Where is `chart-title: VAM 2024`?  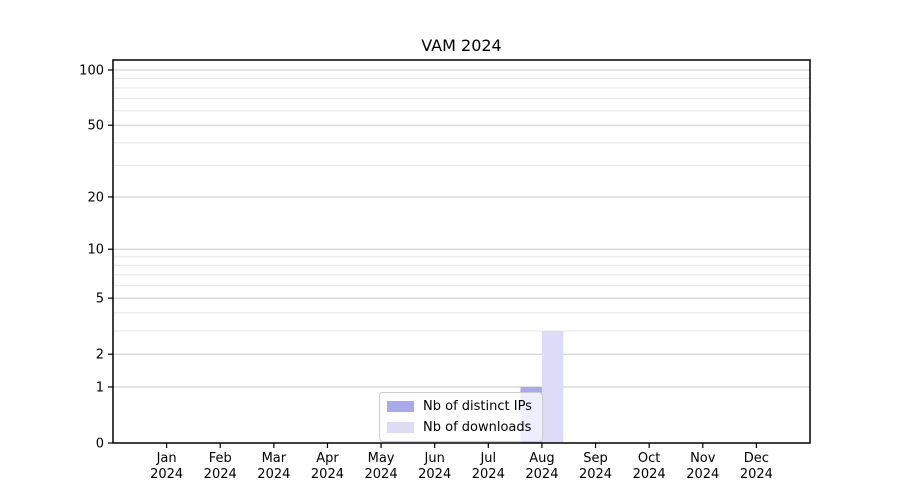
chart-title: VAM 2024 is located at coordinates (461, 45).